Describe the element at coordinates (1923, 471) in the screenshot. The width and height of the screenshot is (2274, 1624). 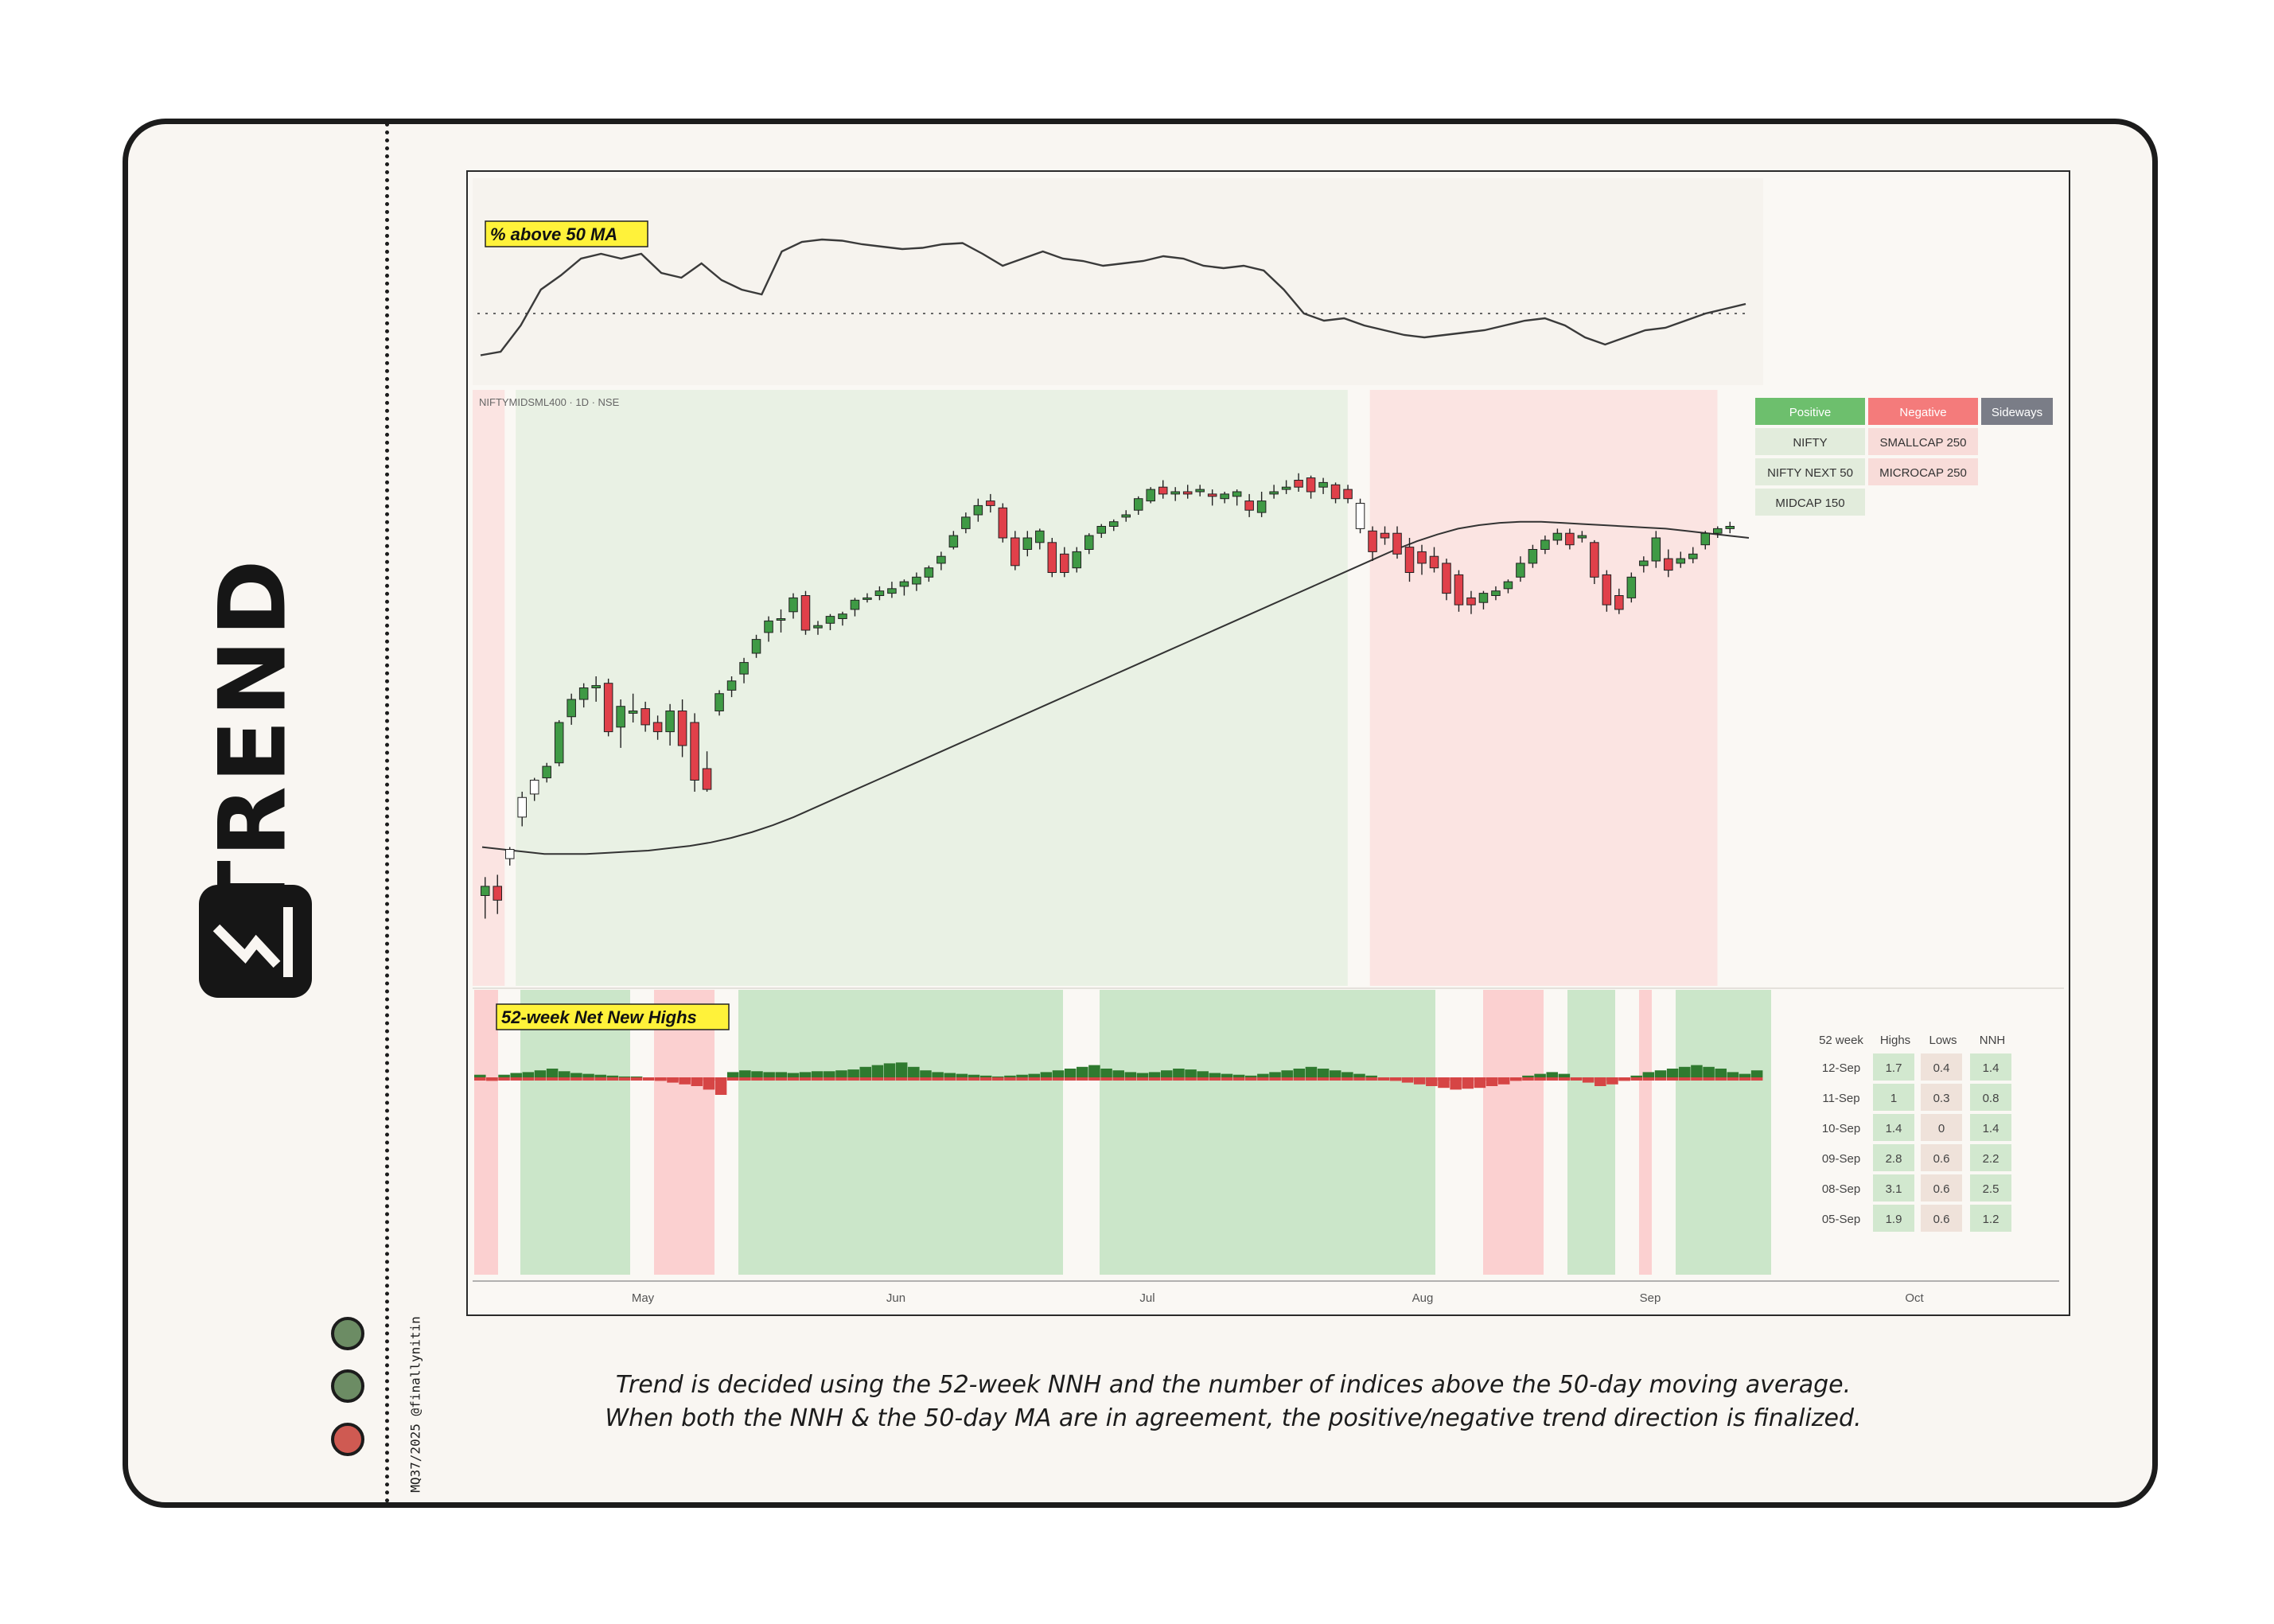
I see `legend-negative-cell` at that location.